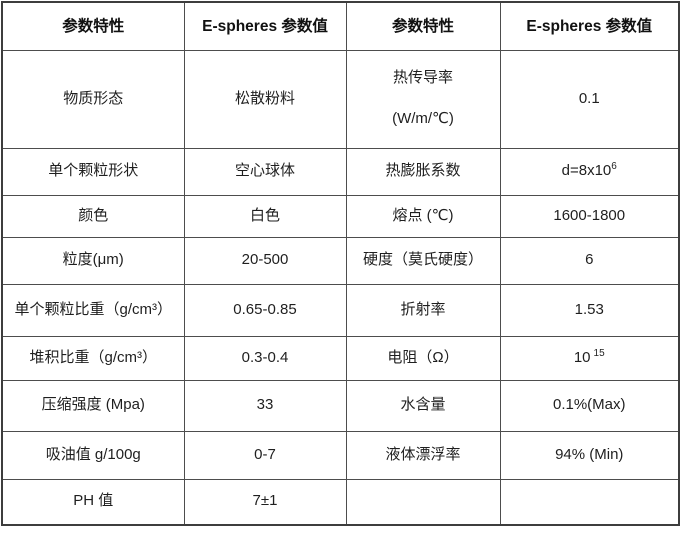 The image size is (680, 546). Describe the element at coordinates (589, 502) in the screenshot. I see `param-value-cell` at that location.